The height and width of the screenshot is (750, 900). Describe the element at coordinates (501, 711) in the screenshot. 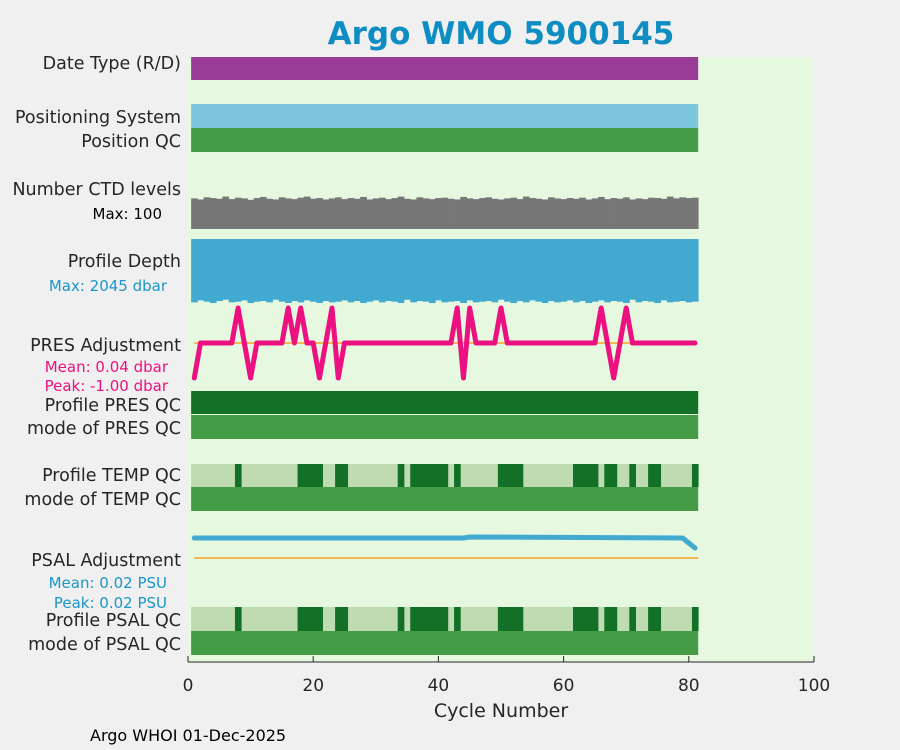

I see `x-axis-label: Cycle Number` at that location.